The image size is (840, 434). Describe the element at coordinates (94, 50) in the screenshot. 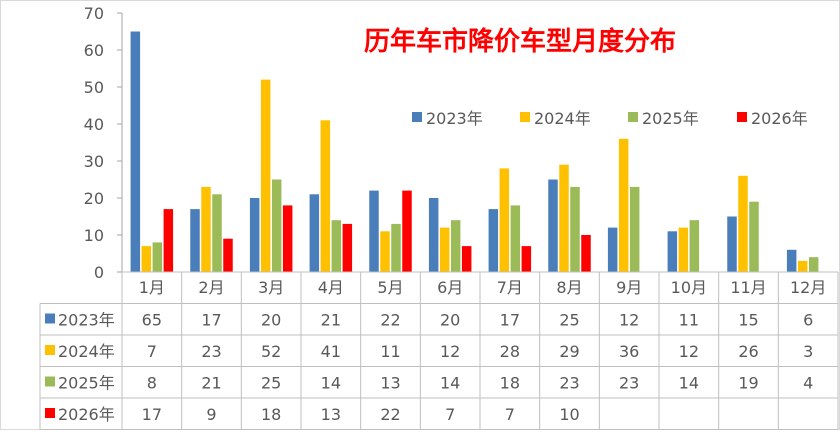

I see `y-tick-label: 60` at that location.